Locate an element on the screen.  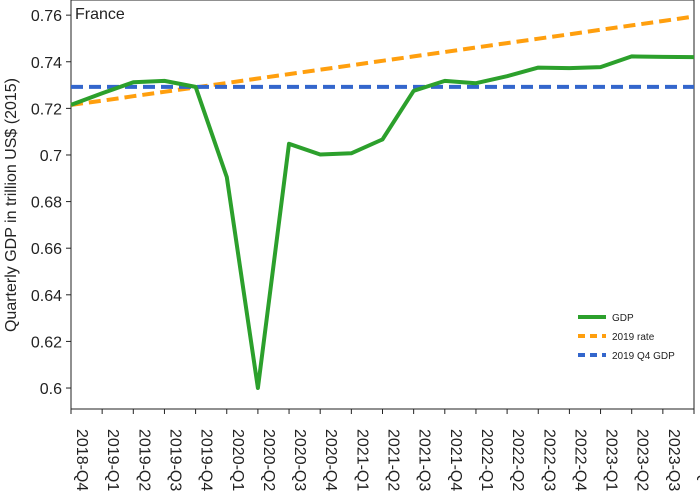
y-tick-label: 0.72 is located at coordinates (46, 109).